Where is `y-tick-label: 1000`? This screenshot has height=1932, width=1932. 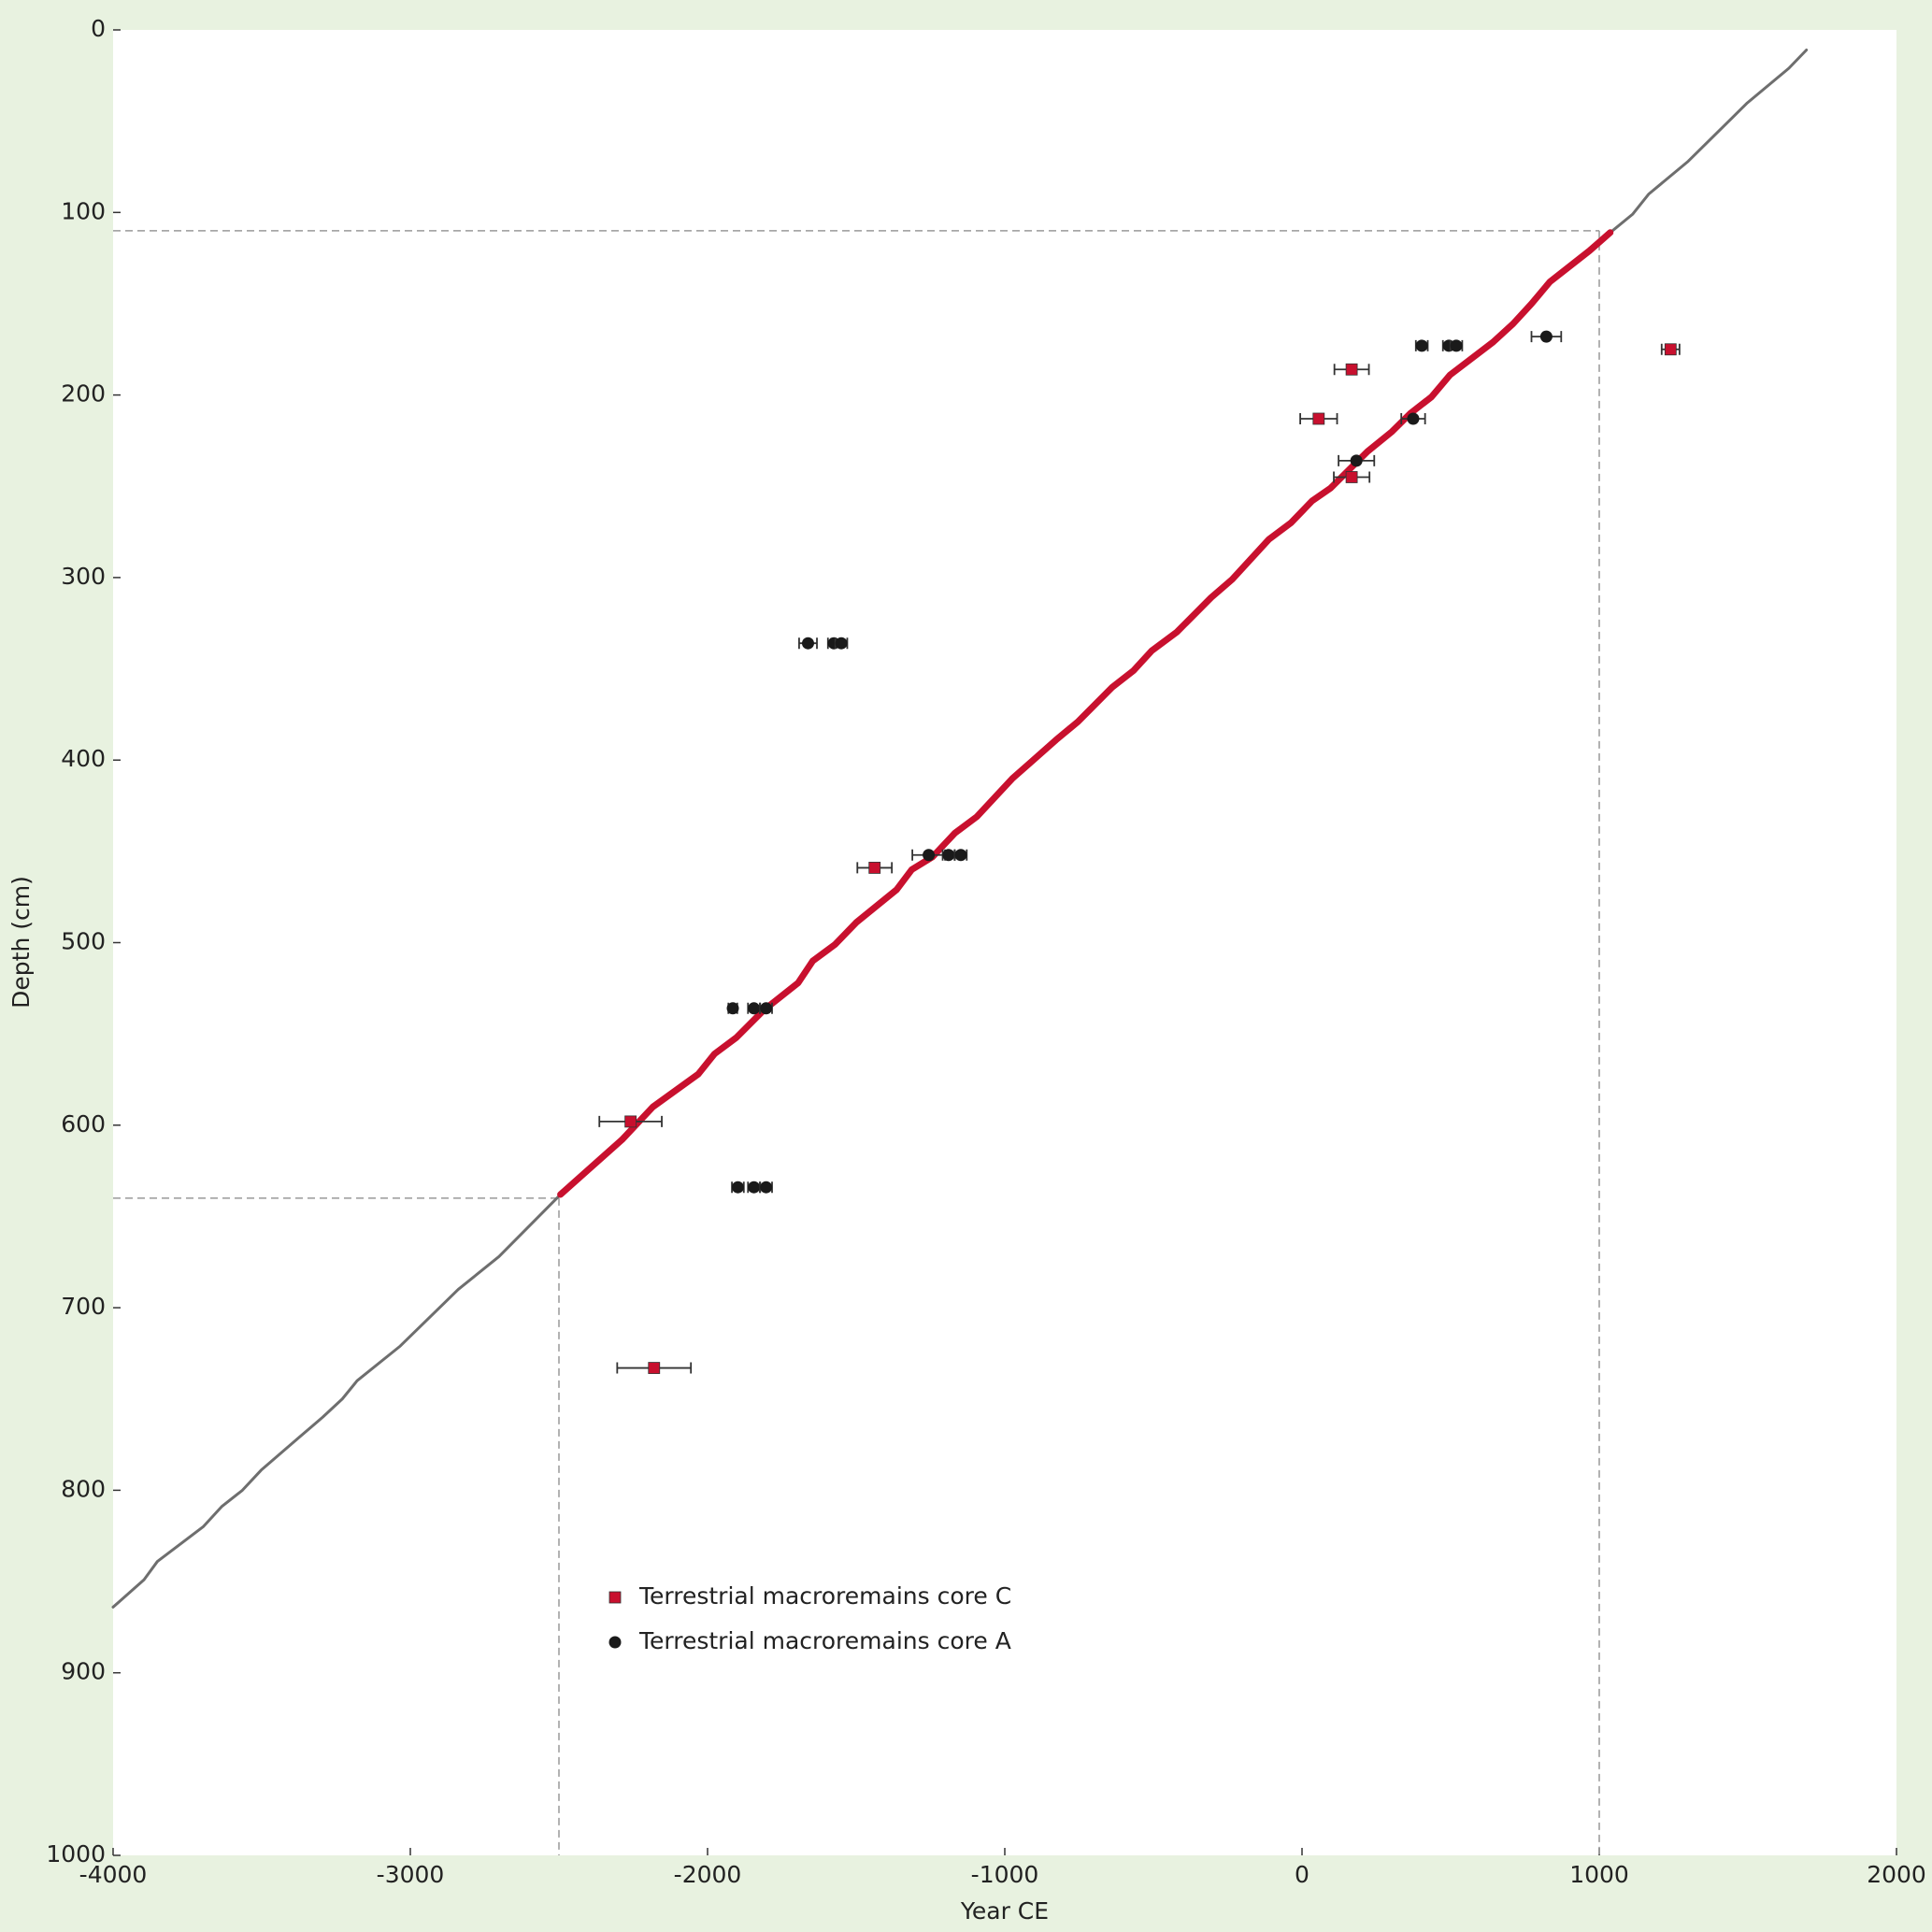
y-tick-label: 1000 is located at coordinates (76, 1854).